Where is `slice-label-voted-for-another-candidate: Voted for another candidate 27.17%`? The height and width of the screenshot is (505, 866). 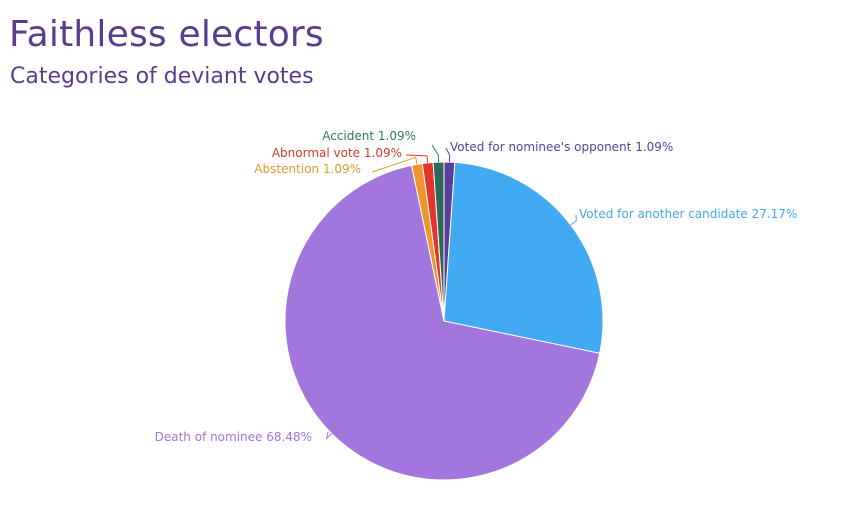 slice-label-voted-for-another-candidate: Voted for another candidate 27.17% is located at coordinates (688, 214).